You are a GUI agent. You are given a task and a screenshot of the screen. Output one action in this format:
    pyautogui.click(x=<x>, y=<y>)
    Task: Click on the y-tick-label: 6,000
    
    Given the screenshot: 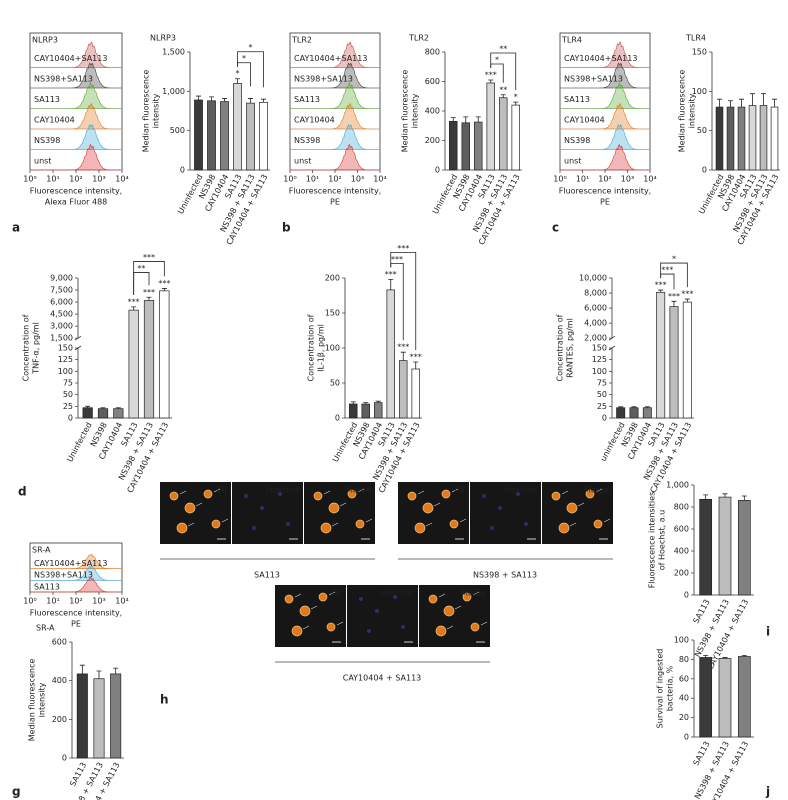 What is the action you would take?
    pyautogui.click(x=595, y=308)
    